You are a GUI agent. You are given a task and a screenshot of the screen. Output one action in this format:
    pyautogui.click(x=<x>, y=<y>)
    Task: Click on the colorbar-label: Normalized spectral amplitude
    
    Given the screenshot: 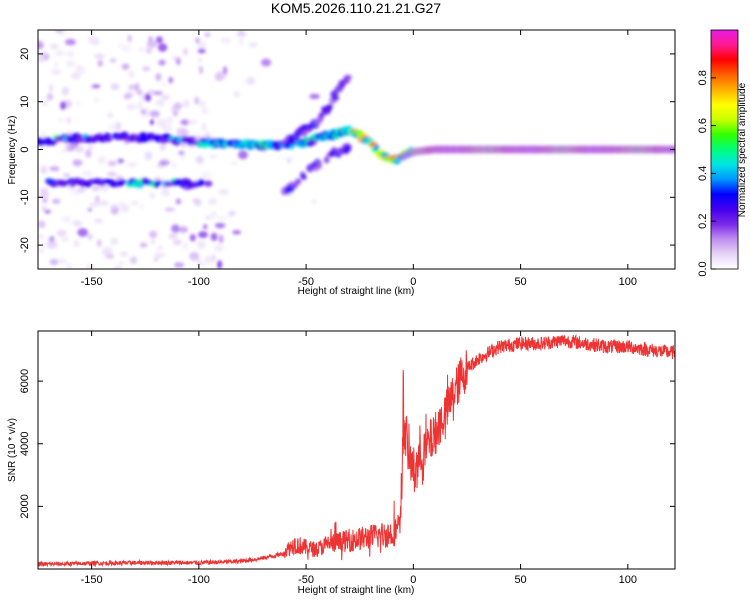 What is the action you would take?
    pyautogui.click(x=742, y=149)
    